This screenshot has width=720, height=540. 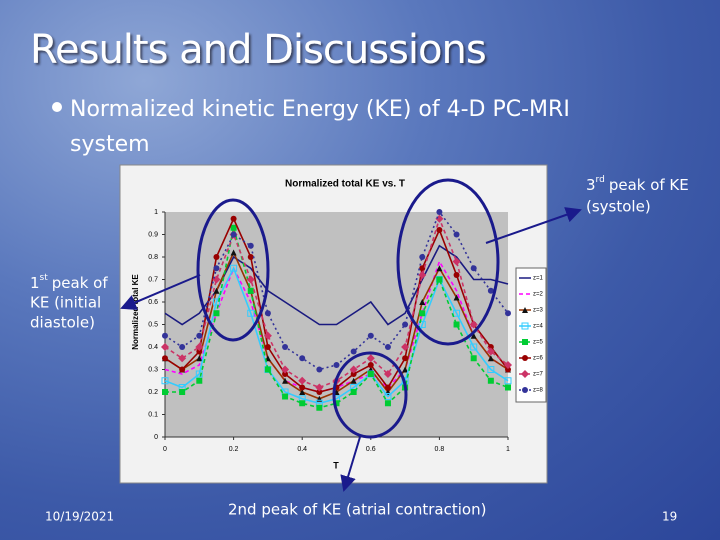 What do you see at coordinates (44, 278) in the screenshot?
I see `note-suffix: st` at bounding box center [44, 278].